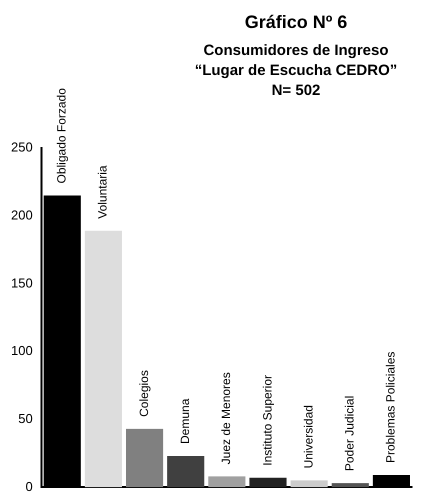 The image size is (424, 503). What do you see at coordinates (21, 147) in the screenshot?
I see `y-tick-label: 250` at bounding box center [21, 147].